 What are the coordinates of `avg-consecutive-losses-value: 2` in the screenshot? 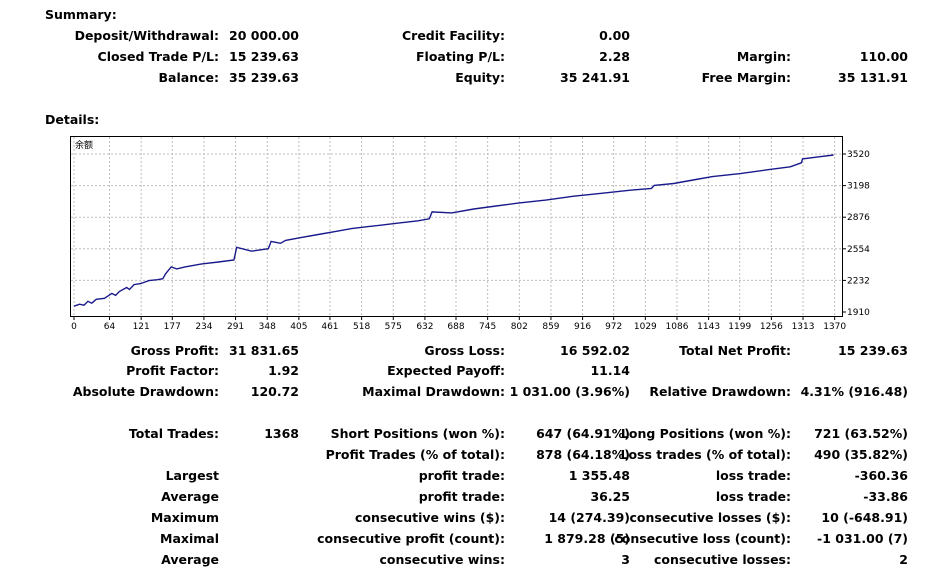 It's located at (903, 559).